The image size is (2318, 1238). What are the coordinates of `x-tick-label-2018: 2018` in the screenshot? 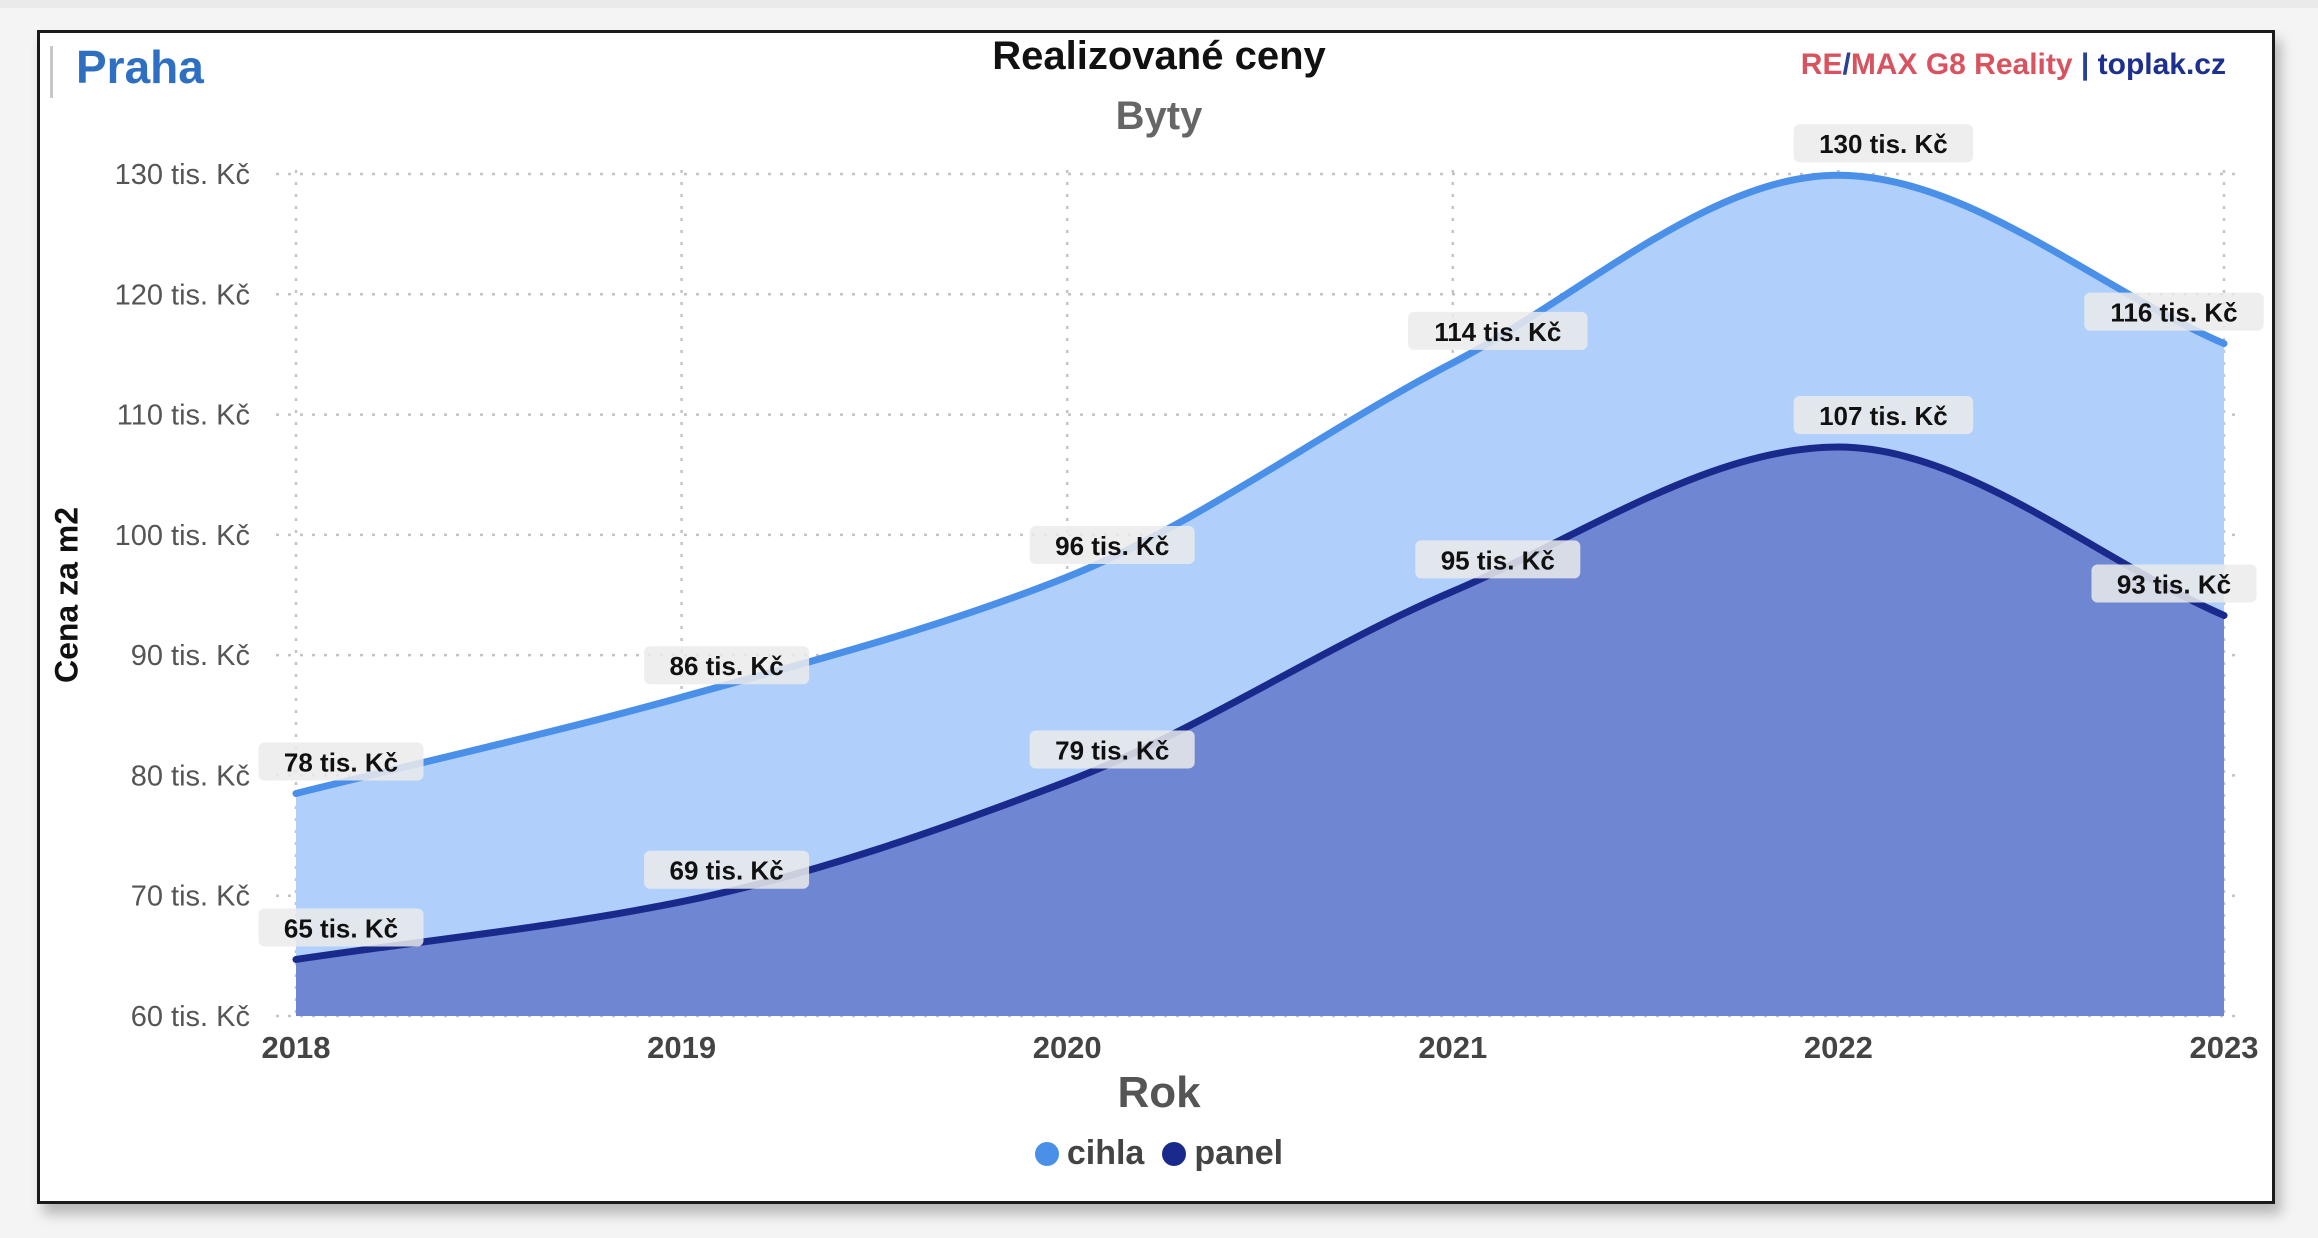 It's located at (296, 1047).